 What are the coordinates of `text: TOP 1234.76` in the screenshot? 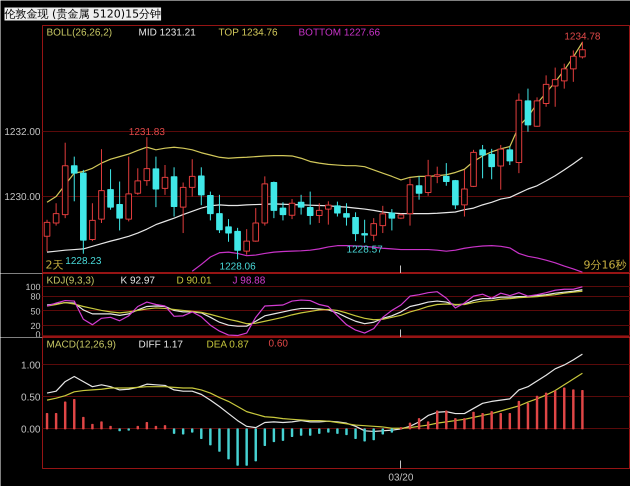 It's located at (248, 33).